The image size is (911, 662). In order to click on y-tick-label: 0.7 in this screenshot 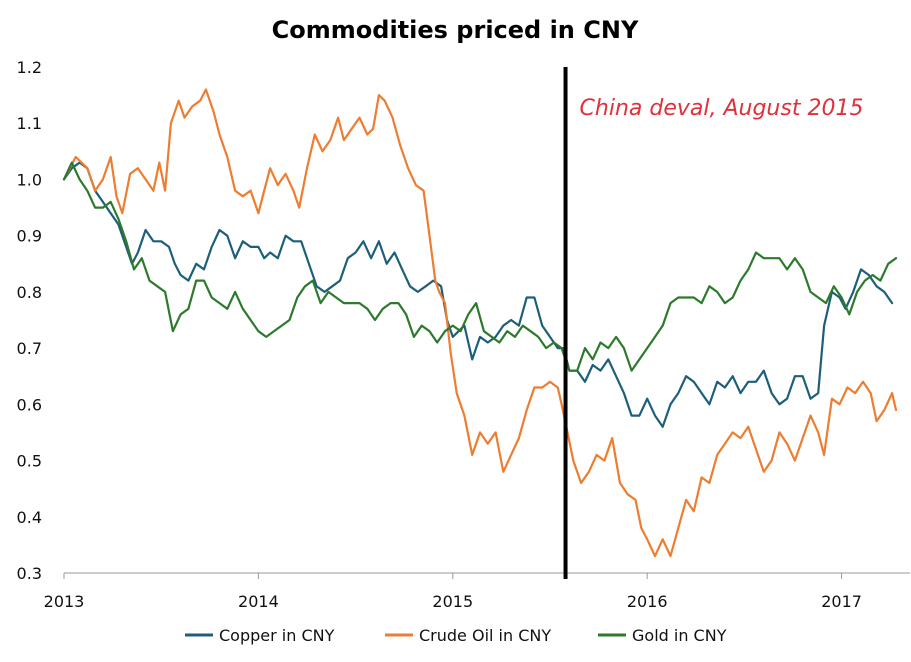, I will do `click(29, 348)`.